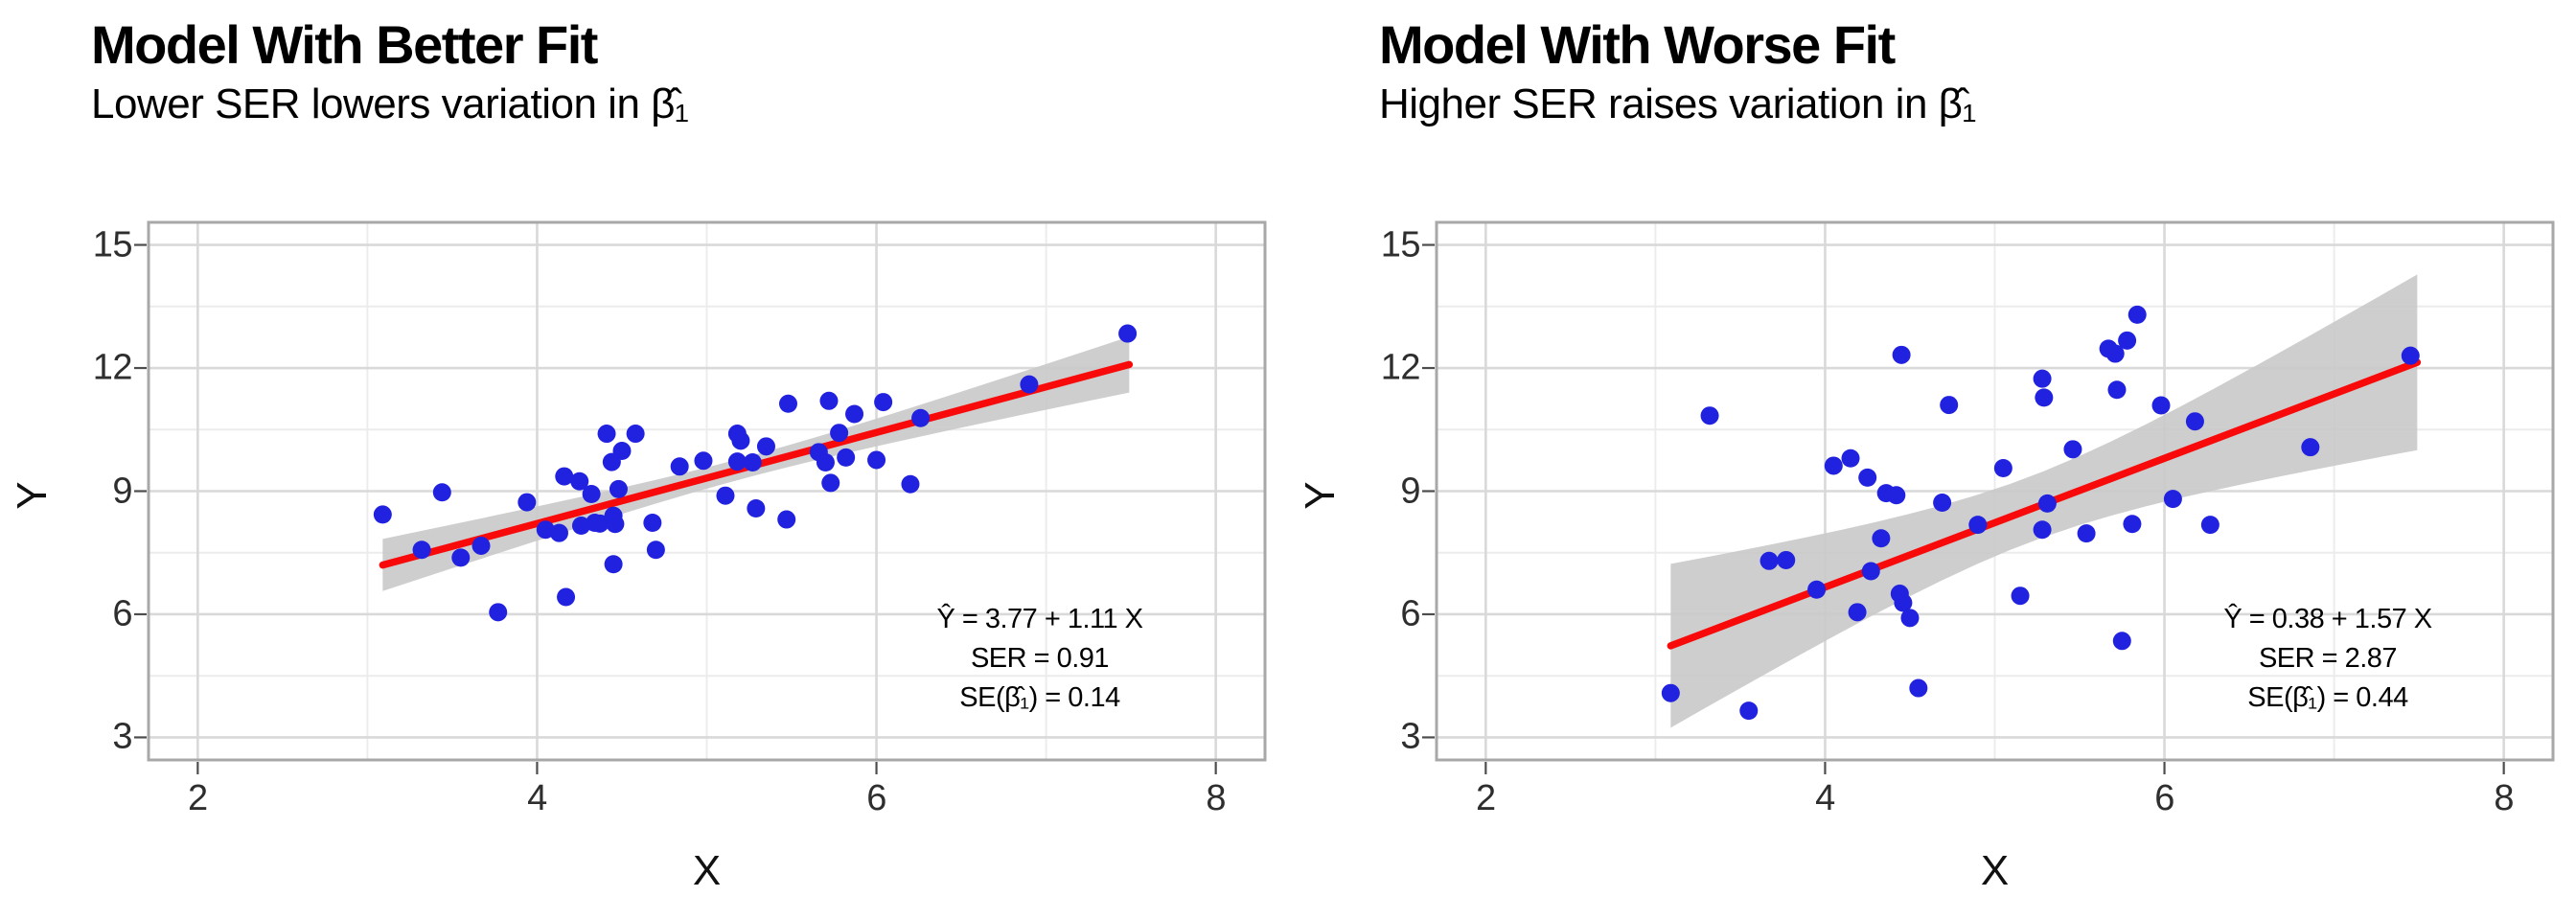  What do you see at coordinates (2327, 697) in the screenshot?
I see `annotation-line-se-b1: SE(β̂₁) = 0.44` at bounding box center [2327, 697].